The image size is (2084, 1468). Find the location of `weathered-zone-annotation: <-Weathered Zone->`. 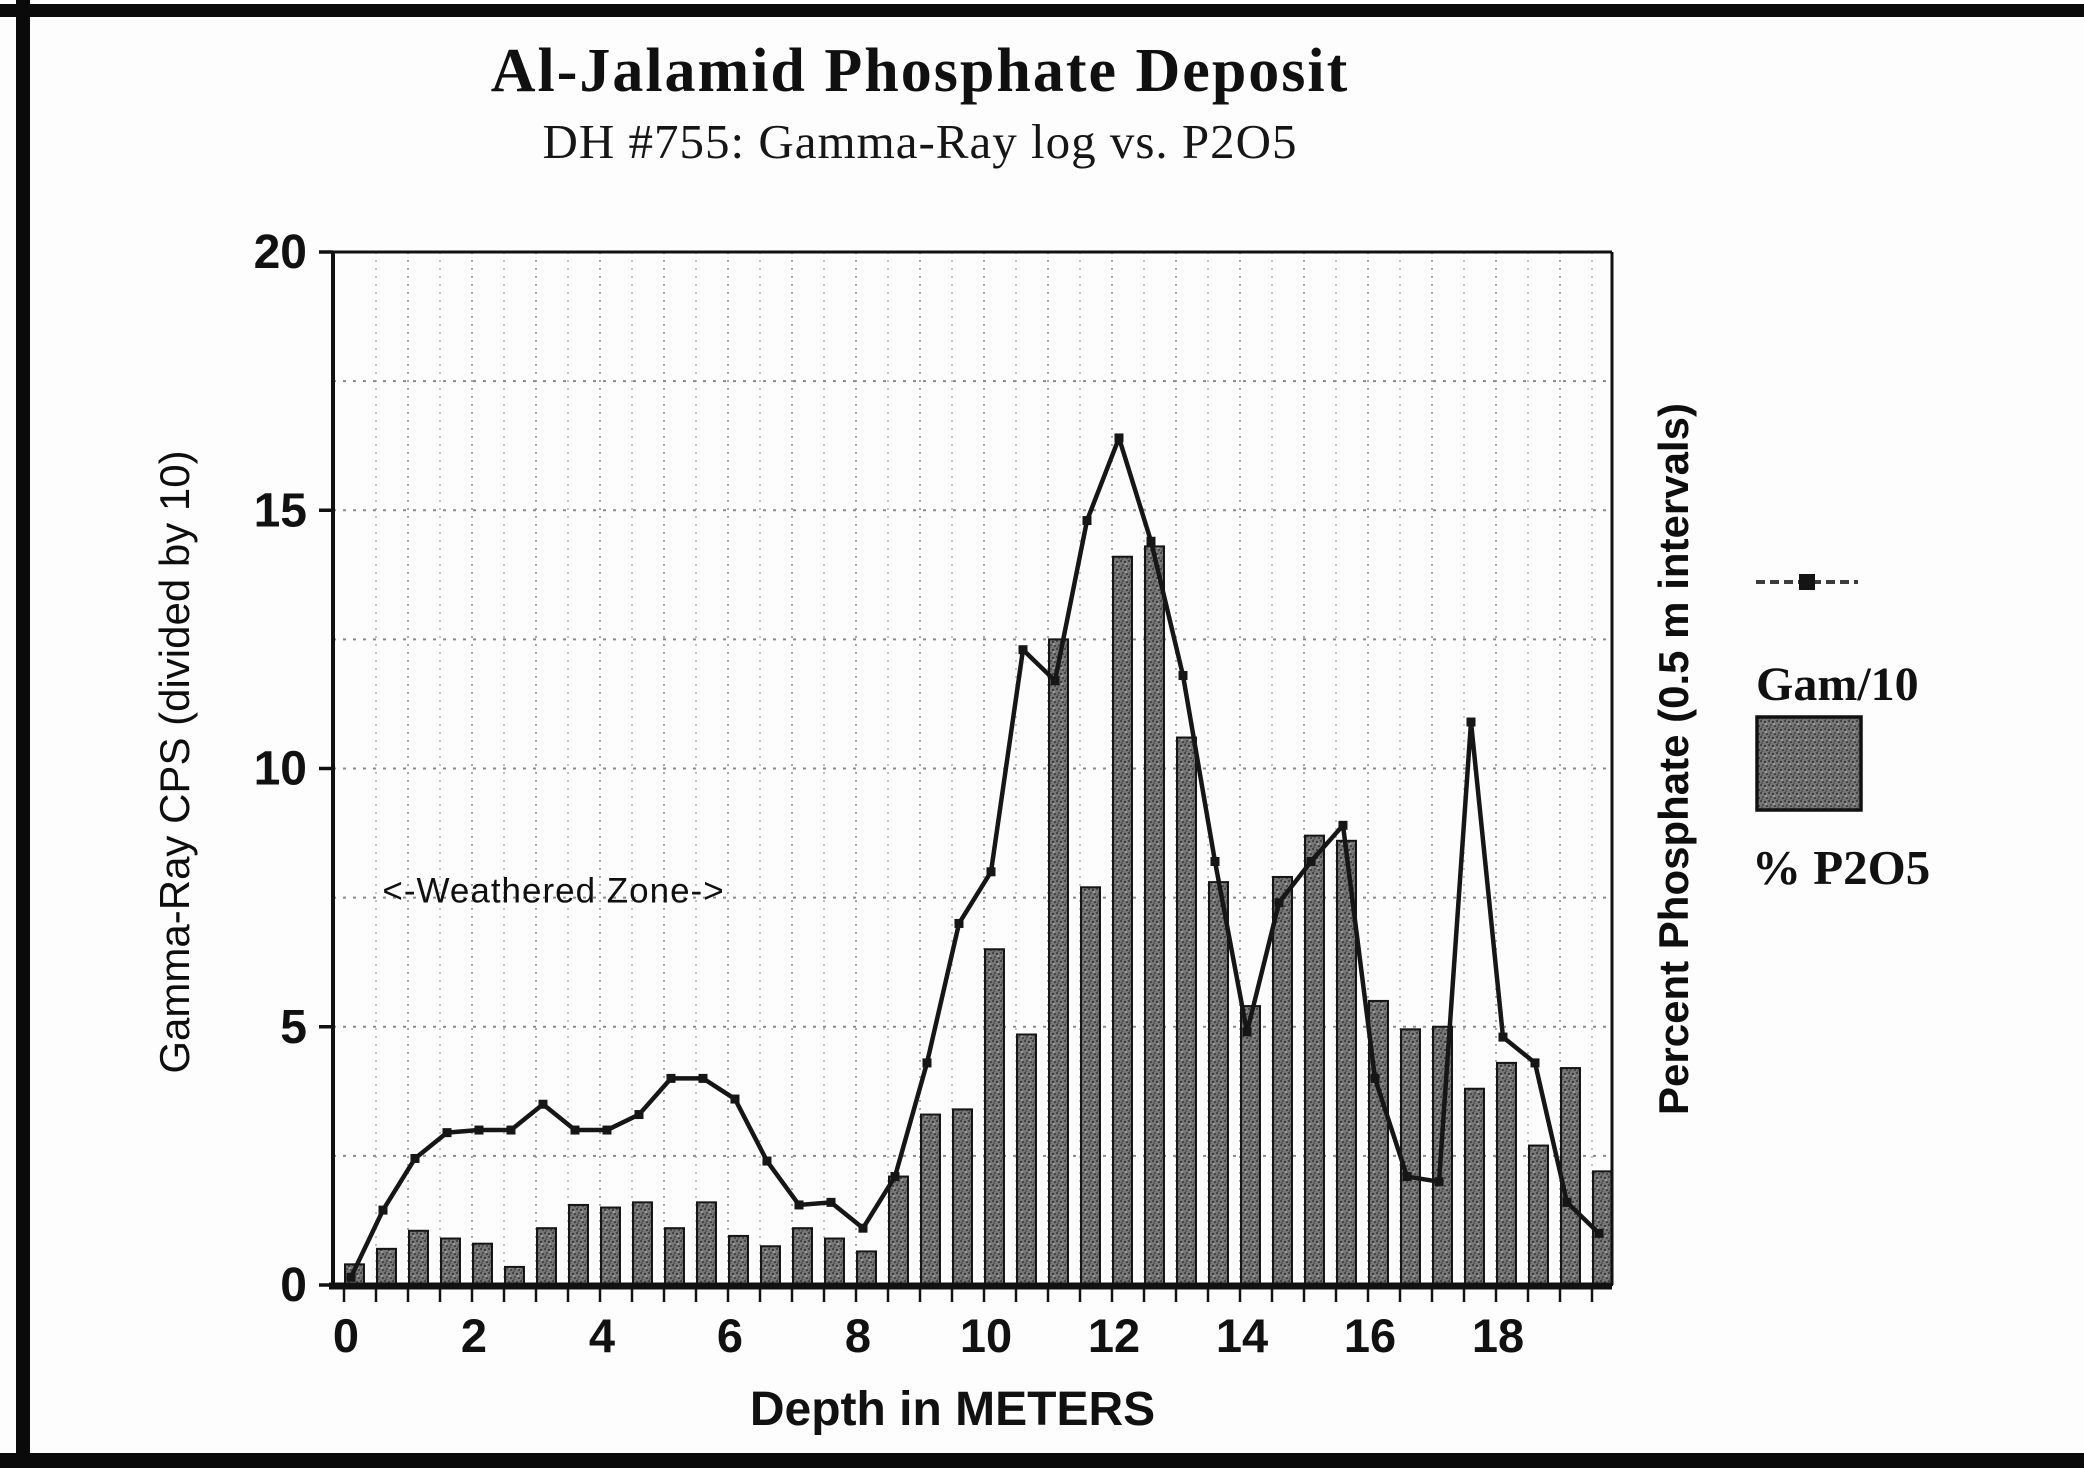

weathered-zone-annotation: <-Weathered Zone-> is located at coordinates (553, 890).